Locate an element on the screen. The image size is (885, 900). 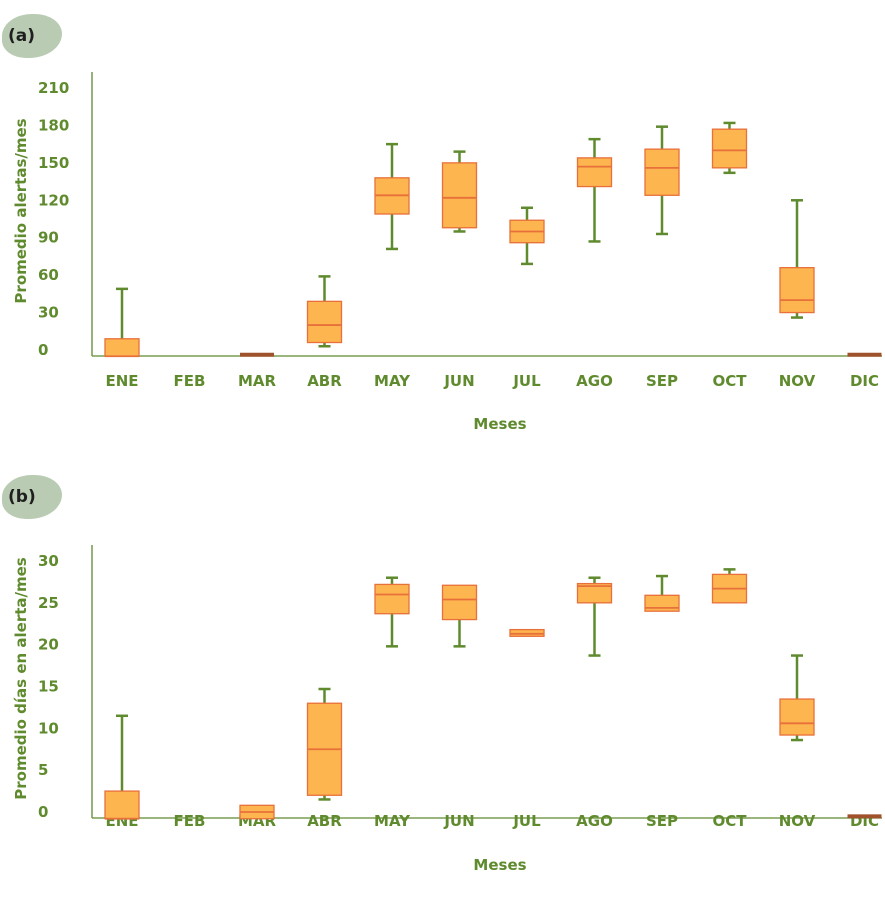
x-tick-label: MAR is located at coordinates (257, 381).